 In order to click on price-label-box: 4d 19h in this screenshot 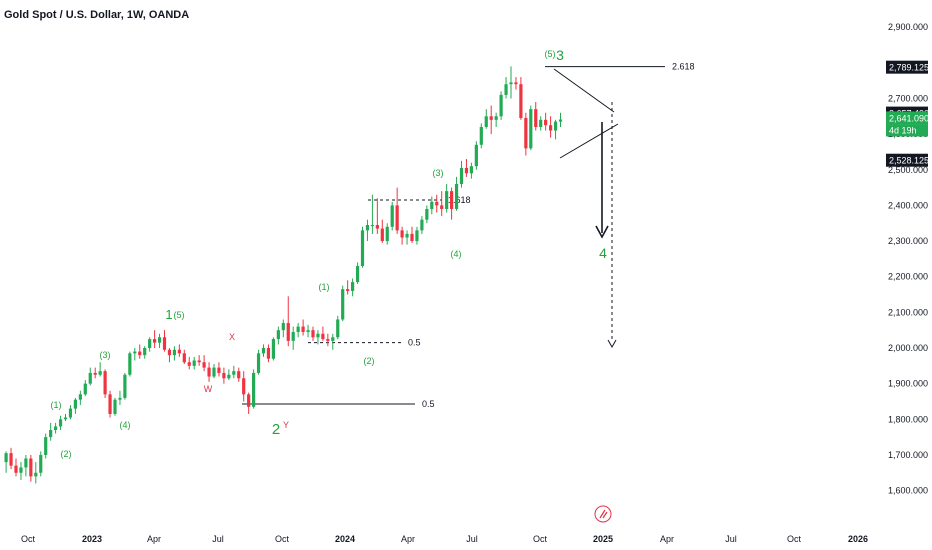, I will do `click(907, 130)`.